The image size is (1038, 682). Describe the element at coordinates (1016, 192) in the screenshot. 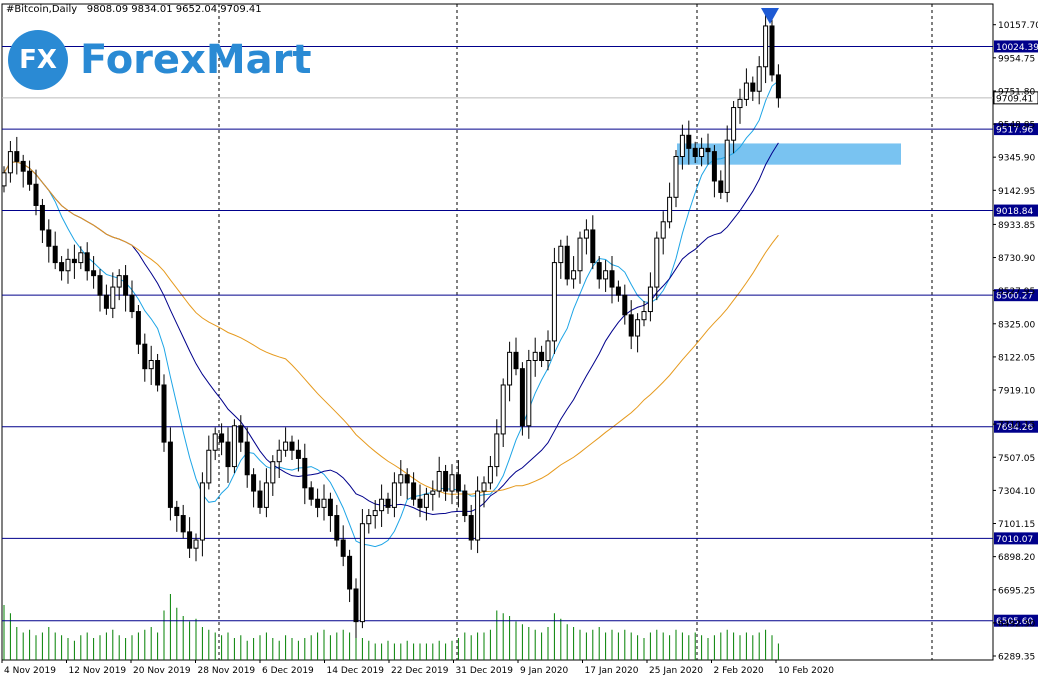

I see `y-tick-label: 9142.95` at that location.